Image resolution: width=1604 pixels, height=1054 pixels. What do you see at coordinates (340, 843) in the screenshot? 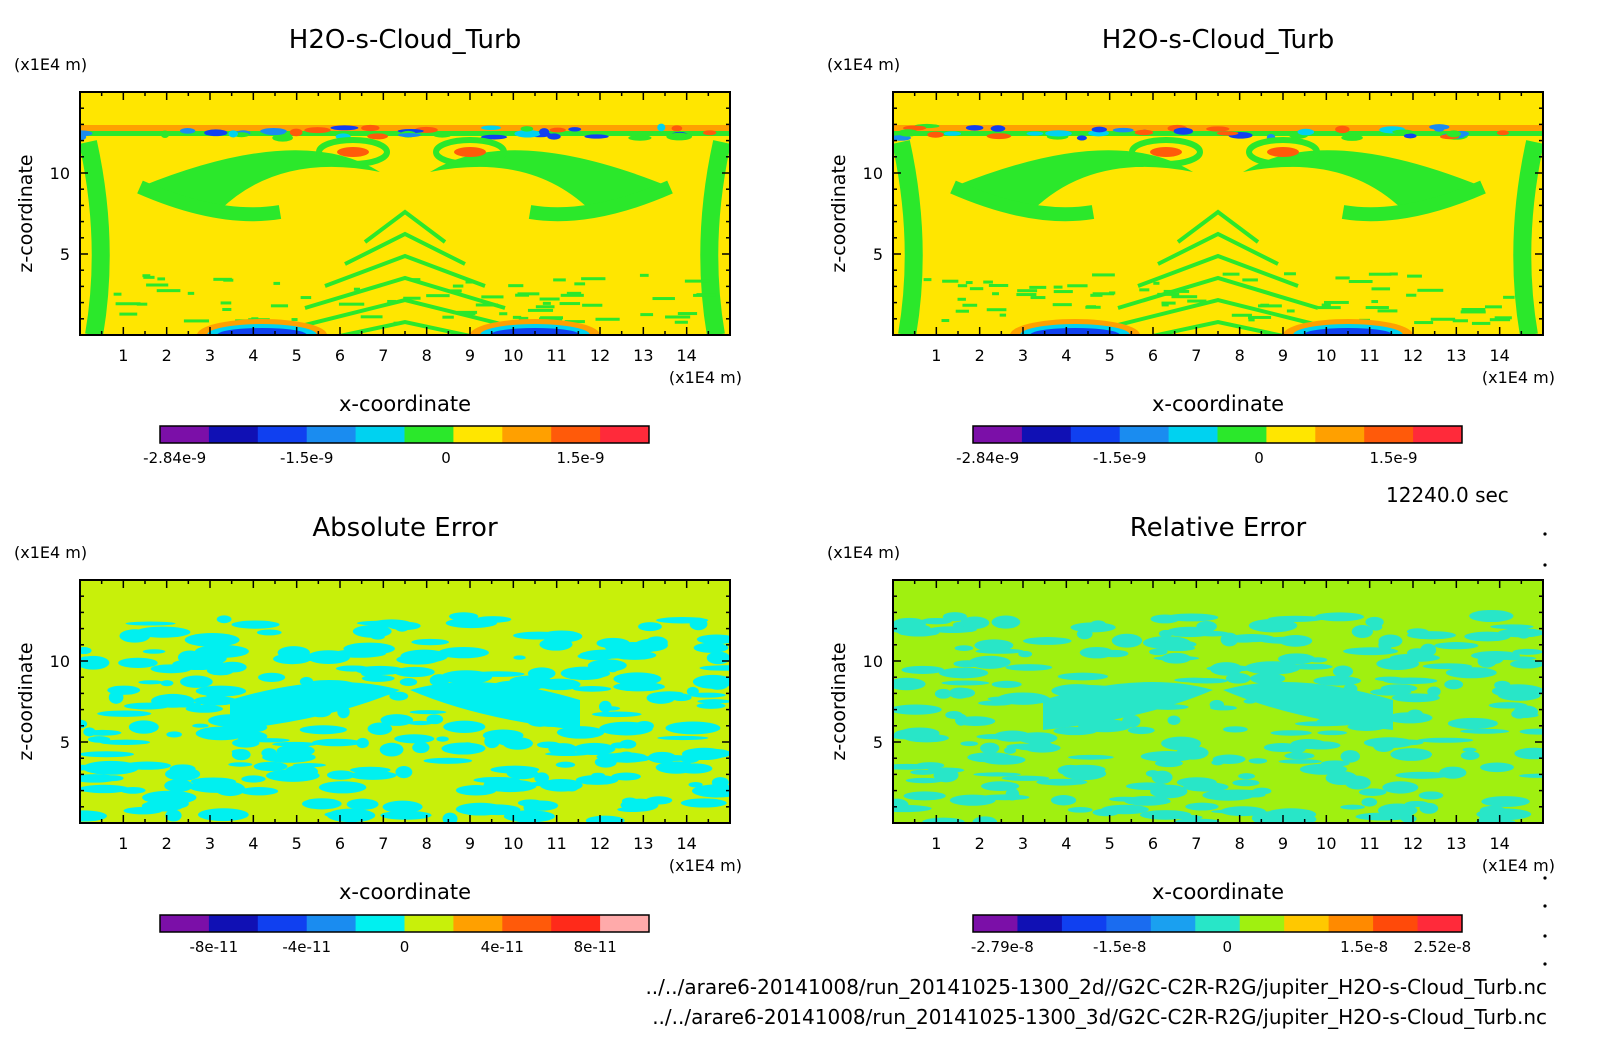
I see `x-tick-label: 6` at bounding box center [340, 843].